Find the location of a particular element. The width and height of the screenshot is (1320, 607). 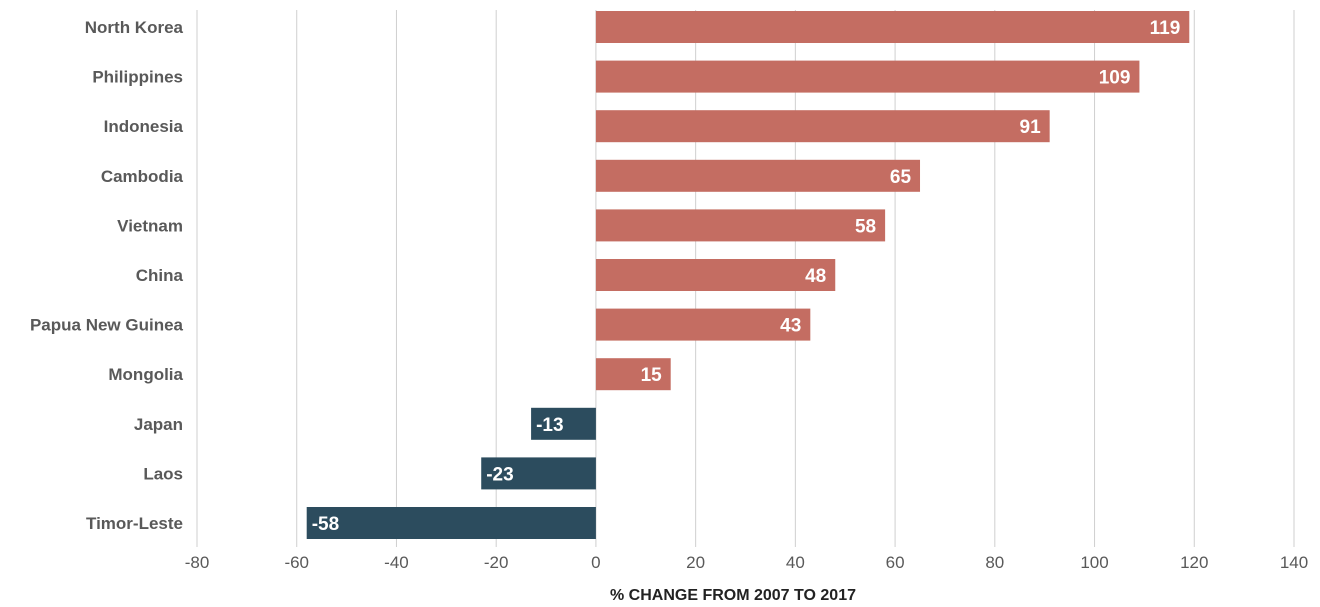

bar-cambodia is located at coordinates (758, 175).